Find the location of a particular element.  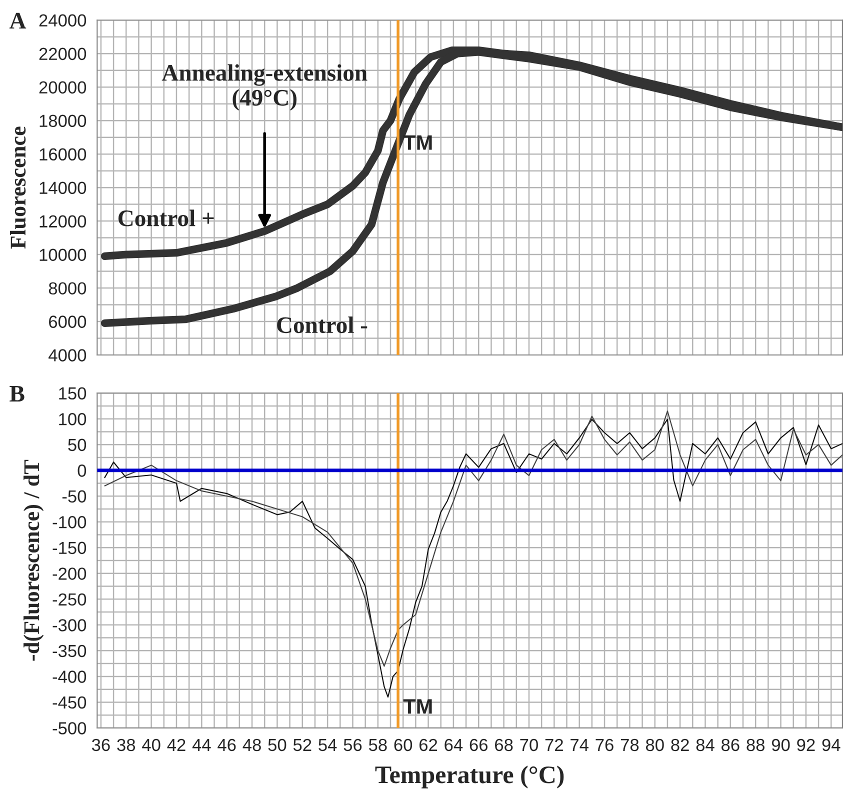

x-tick-label: 90 is located at coordinates (781, 745).